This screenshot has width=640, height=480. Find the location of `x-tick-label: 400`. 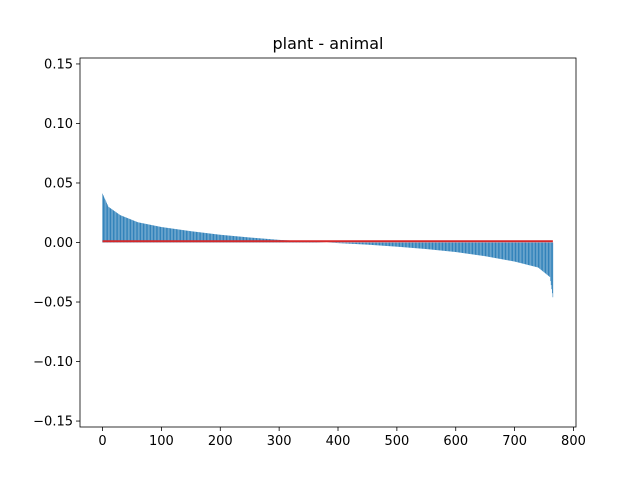

x-tick-label: 400 is located at coordinates (338, 441).